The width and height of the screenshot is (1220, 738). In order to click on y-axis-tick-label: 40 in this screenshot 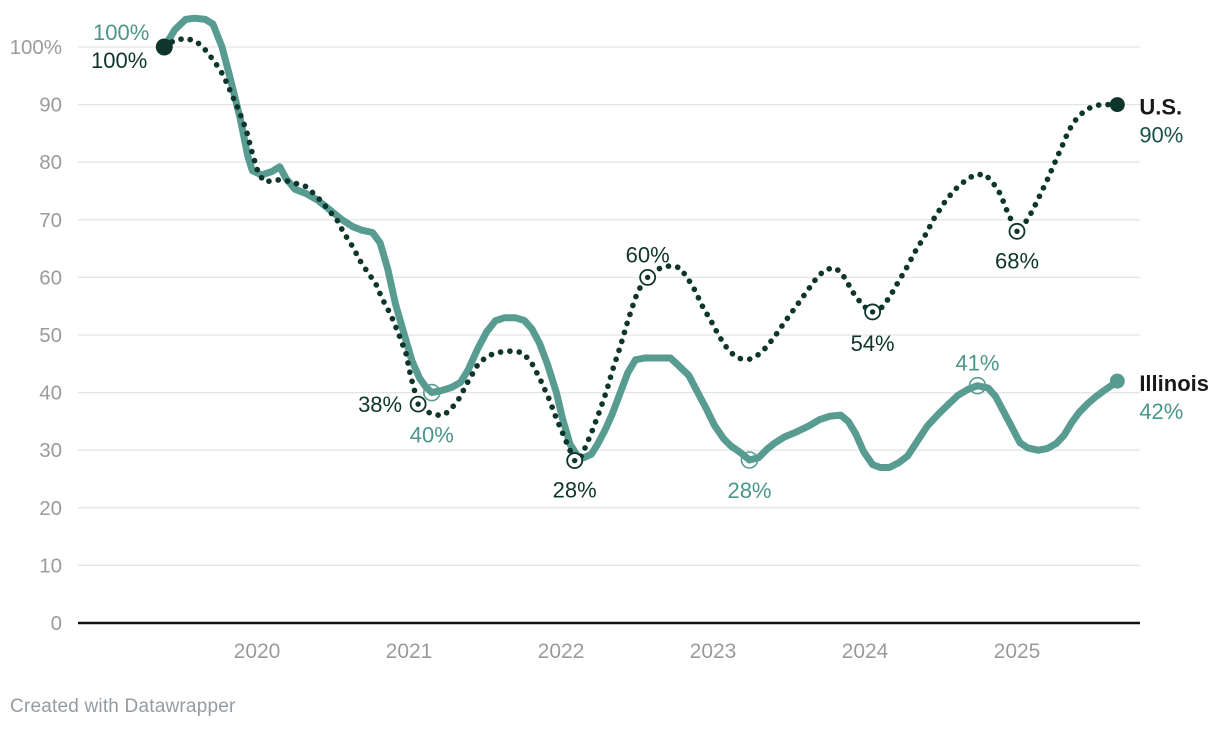, I will do `click(50, 393)`.